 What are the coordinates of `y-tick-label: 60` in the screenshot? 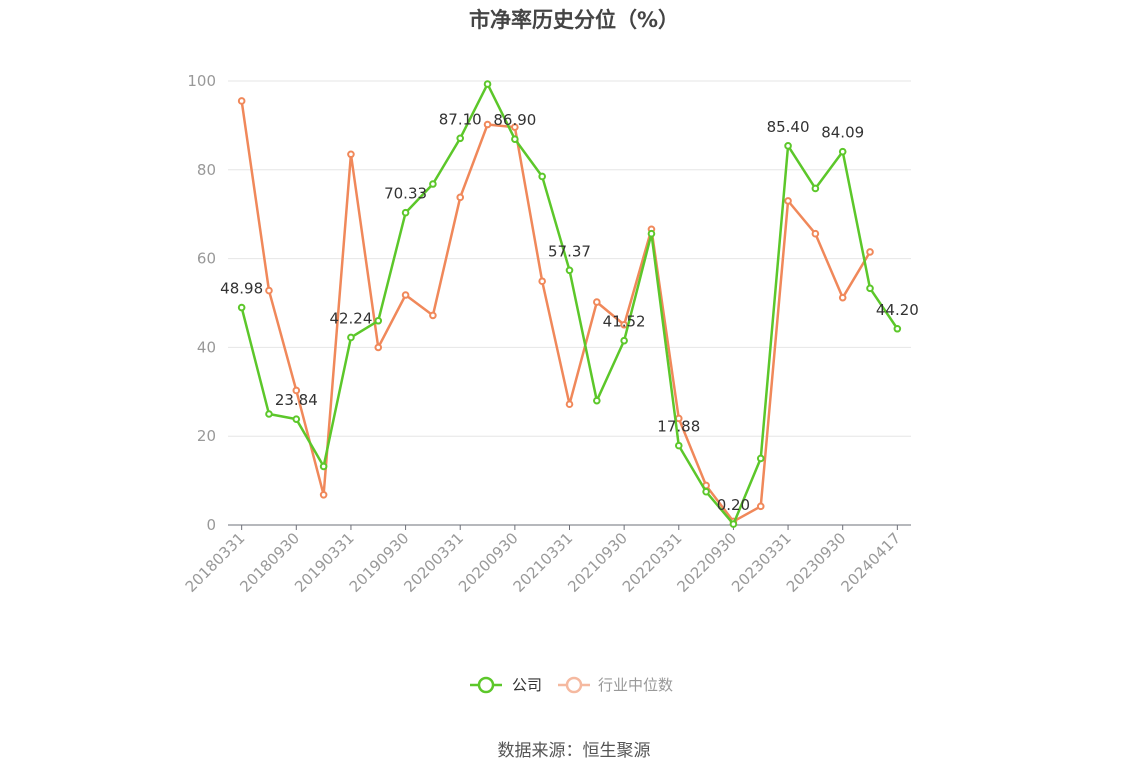 It's located at (206, 259).